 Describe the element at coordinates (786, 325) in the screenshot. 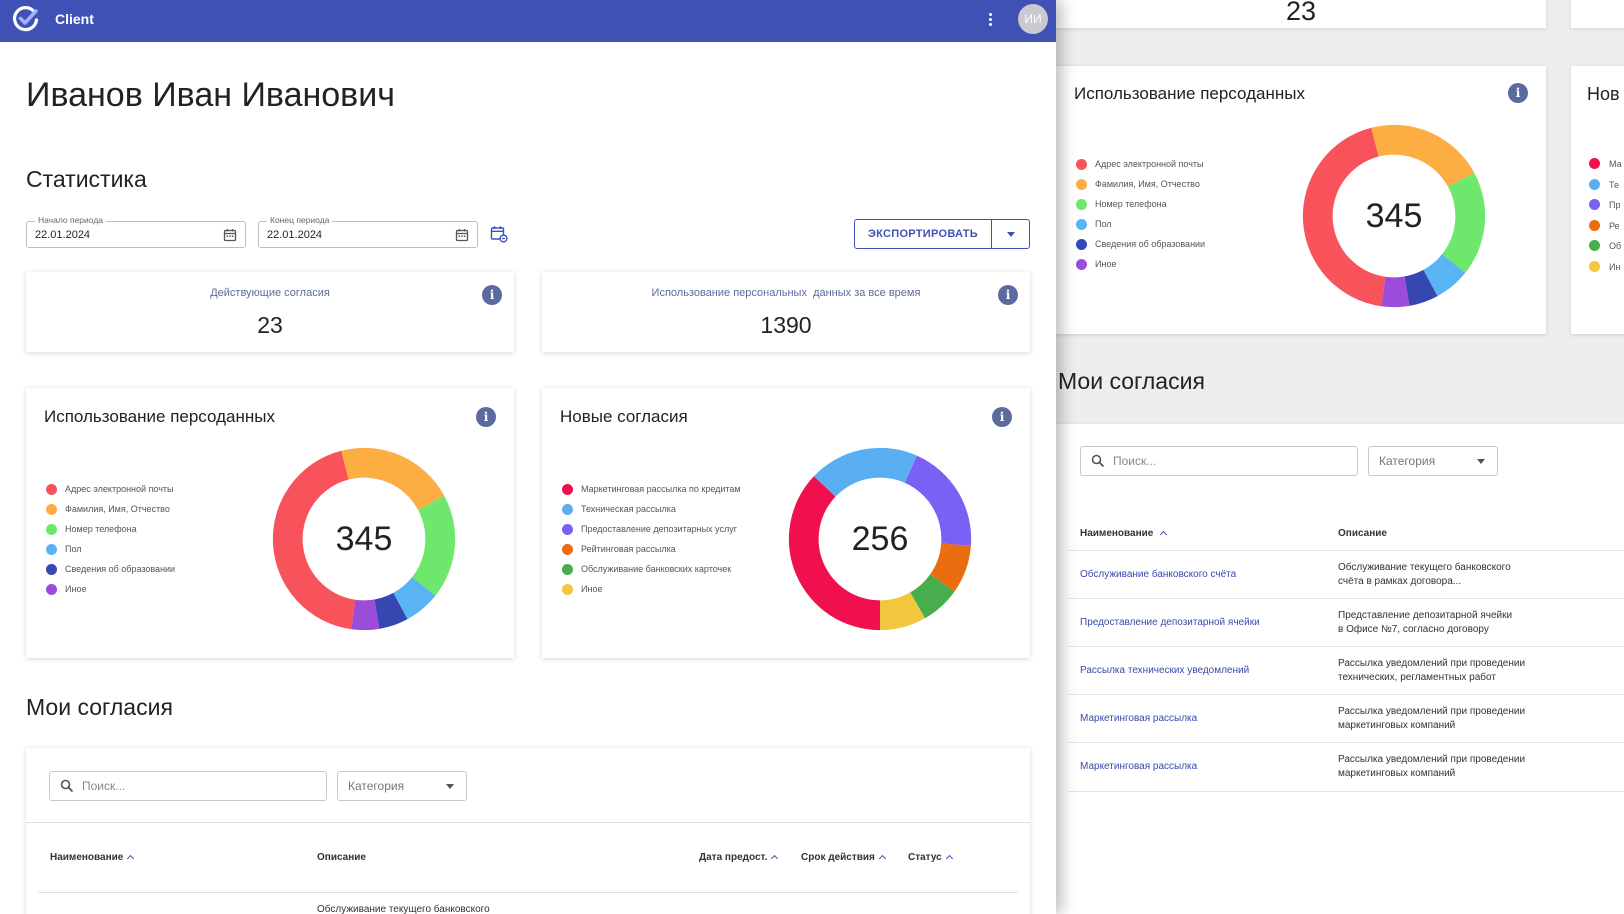

I see `stat-value: 1390` at that location.